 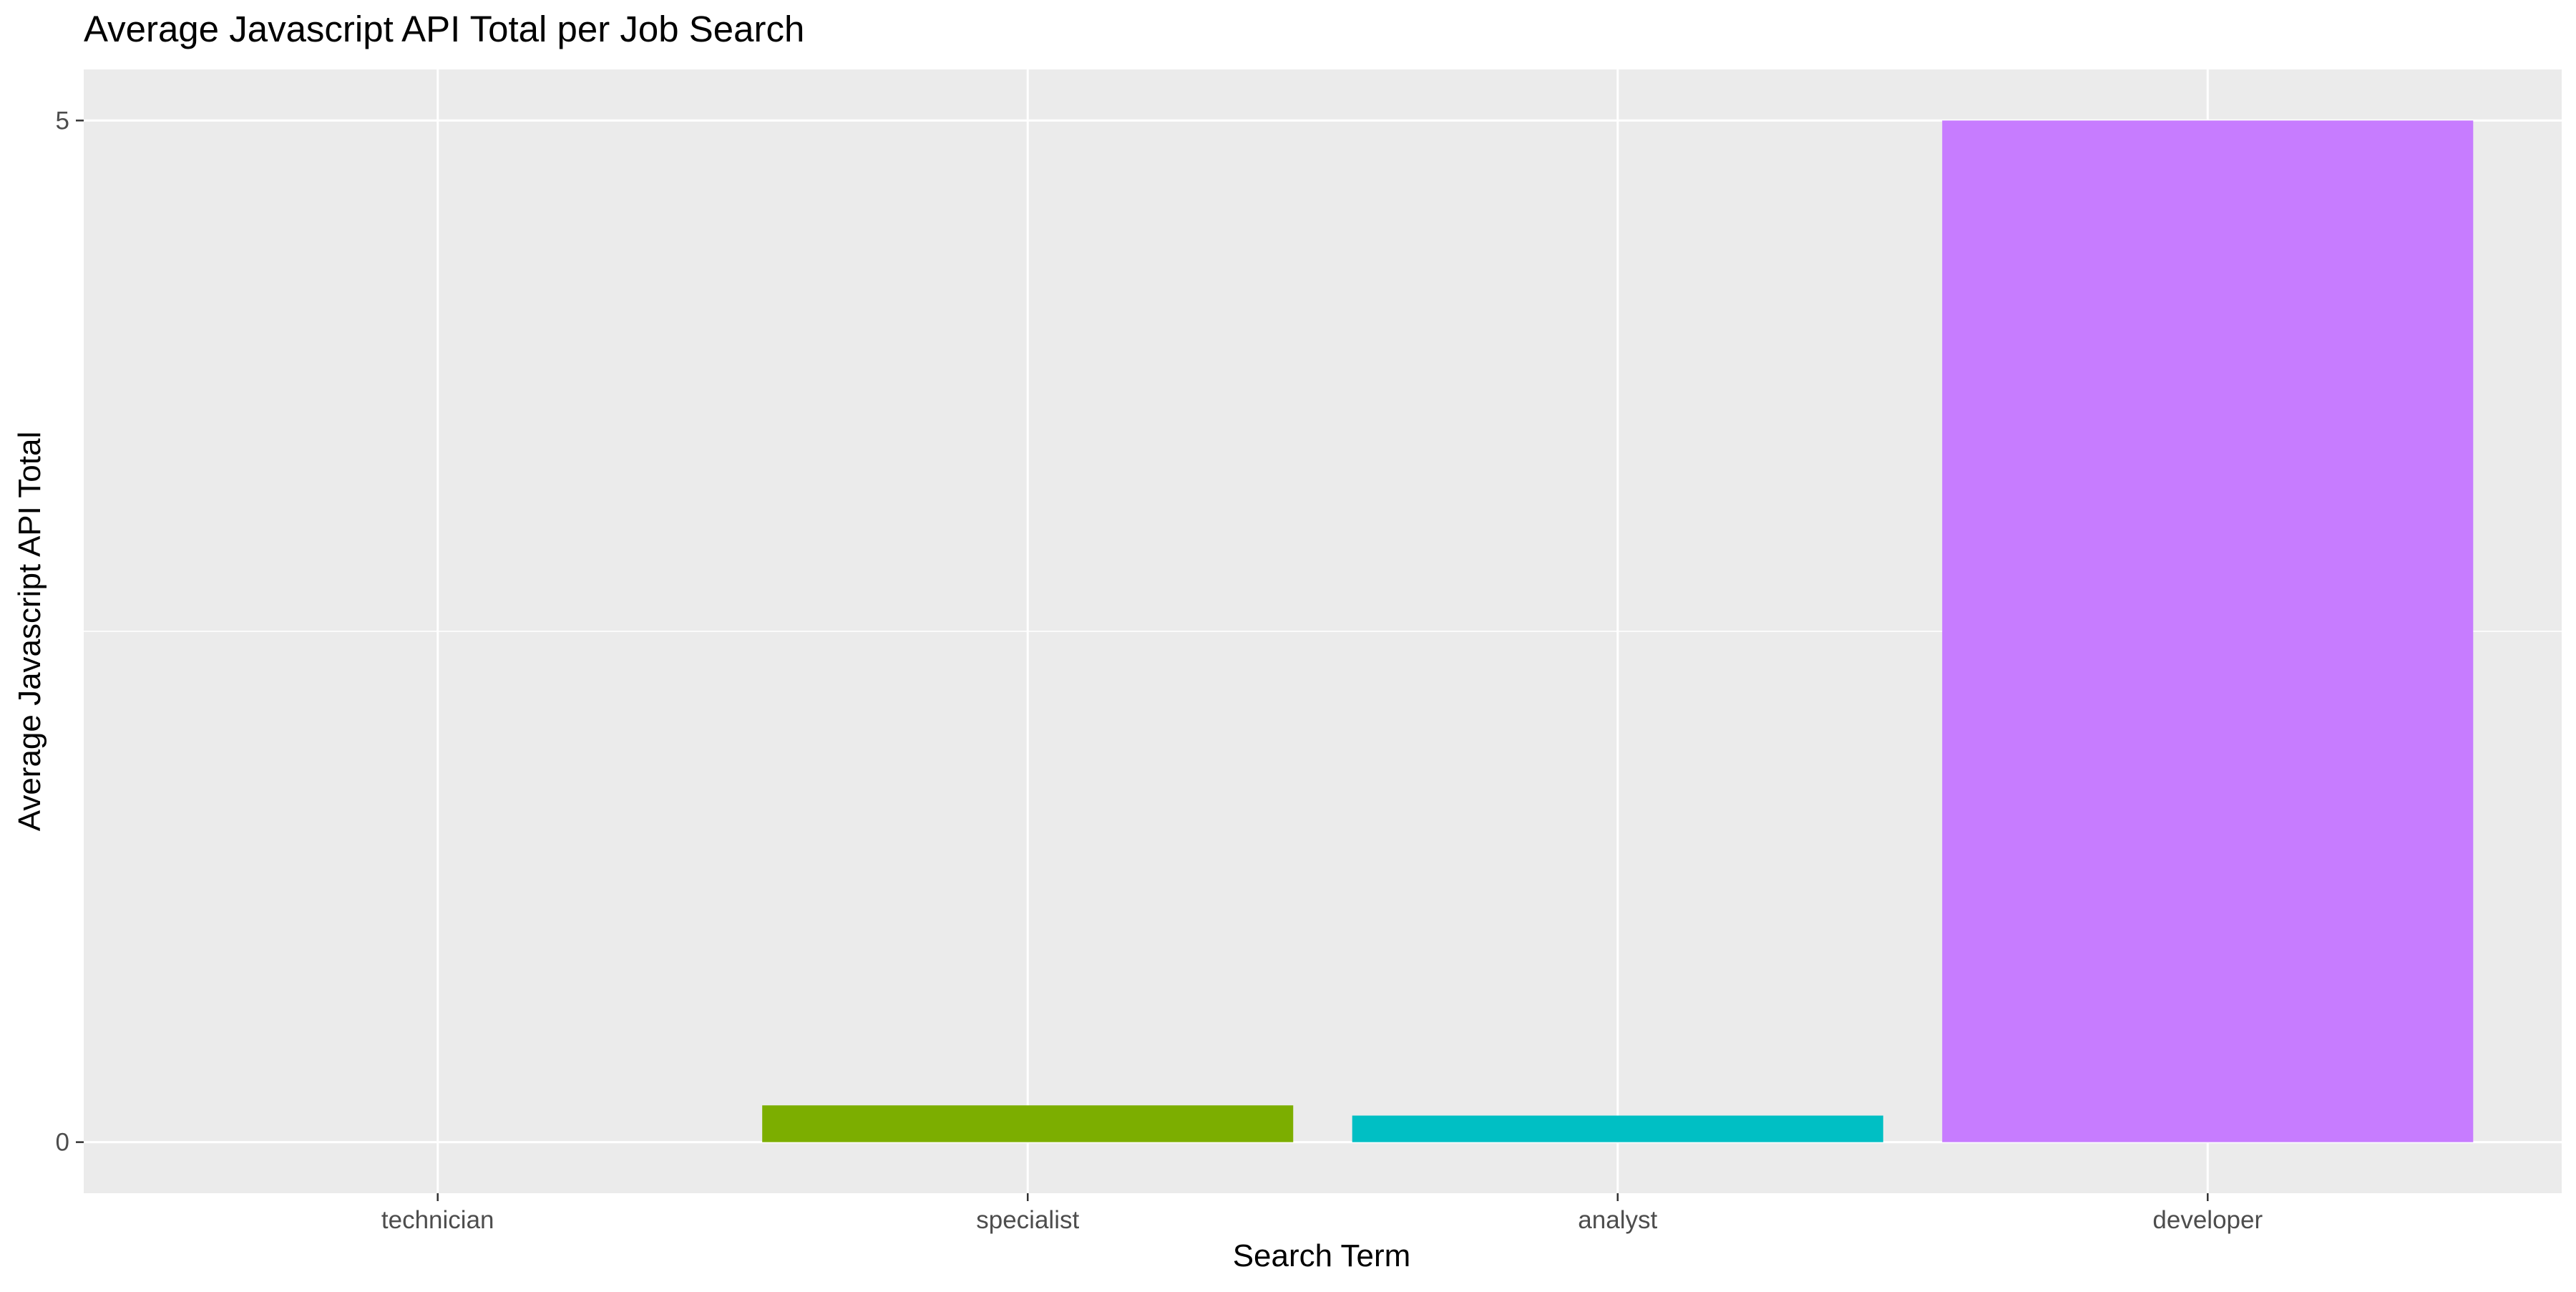 I want to click on x-tick-label-technician: technician, so click(x=437, y=1220).